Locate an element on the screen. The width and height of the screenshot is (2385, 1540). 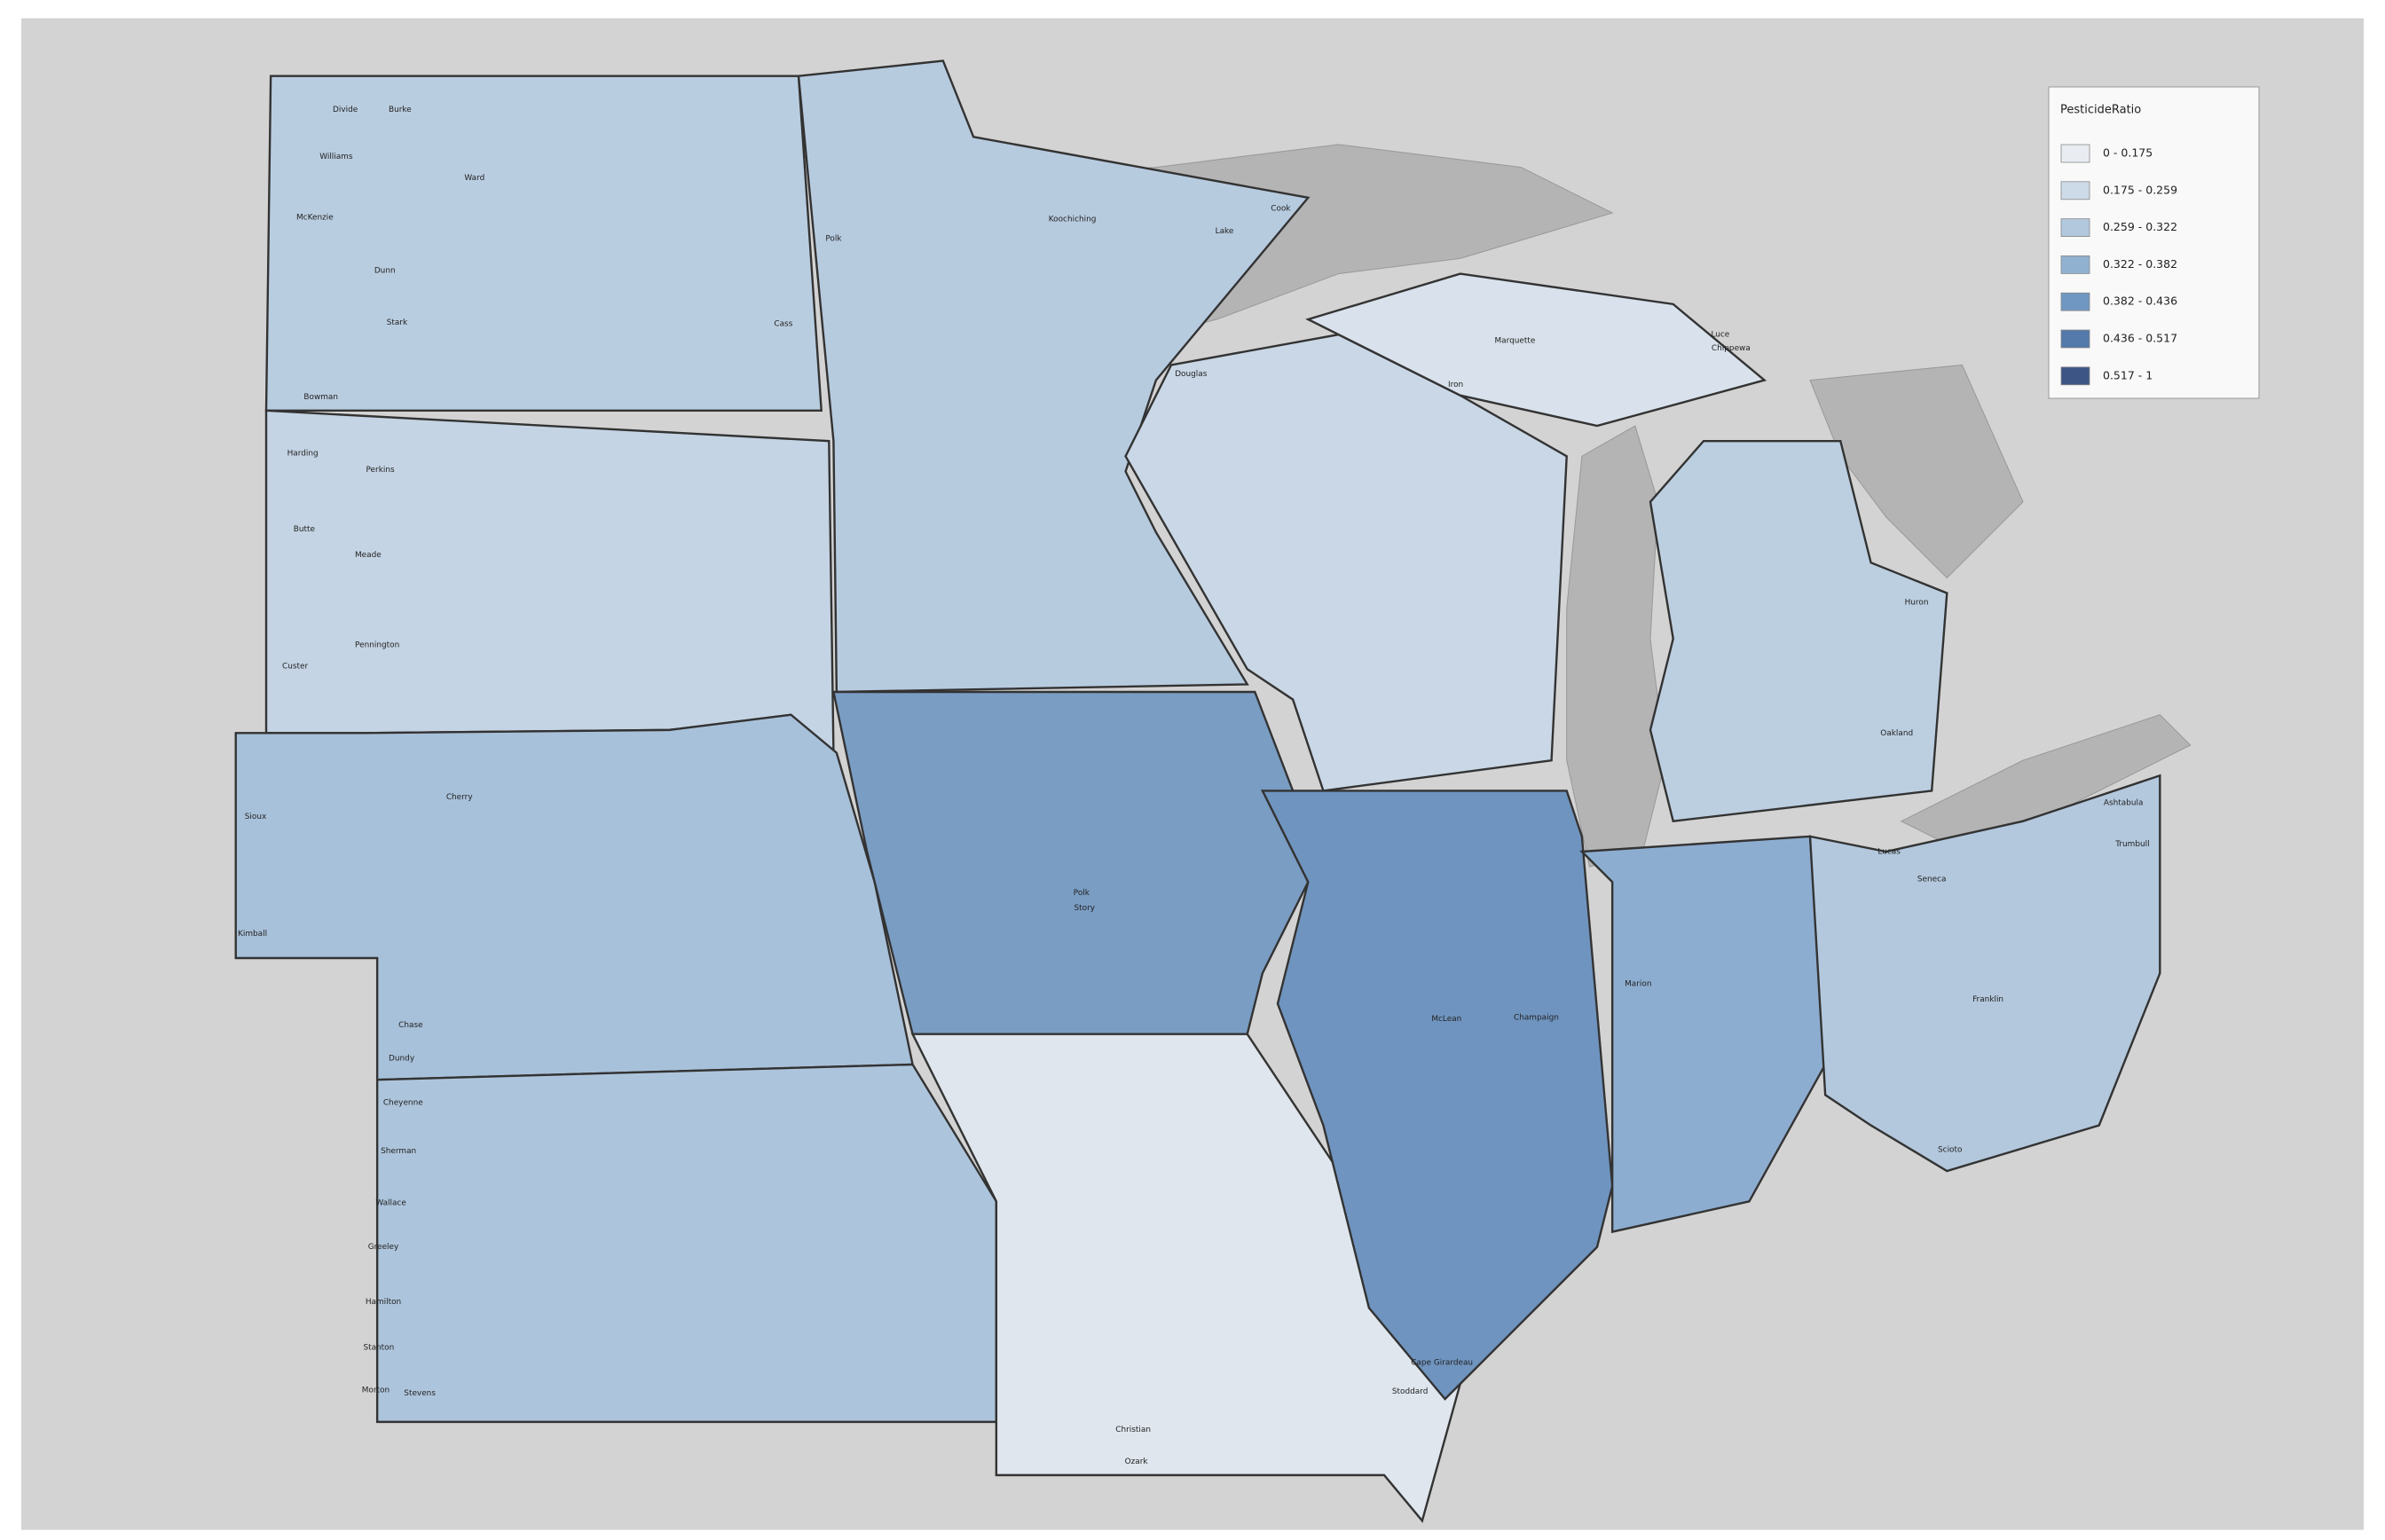
county-label: Luce is located at coordinates (1720, 335).